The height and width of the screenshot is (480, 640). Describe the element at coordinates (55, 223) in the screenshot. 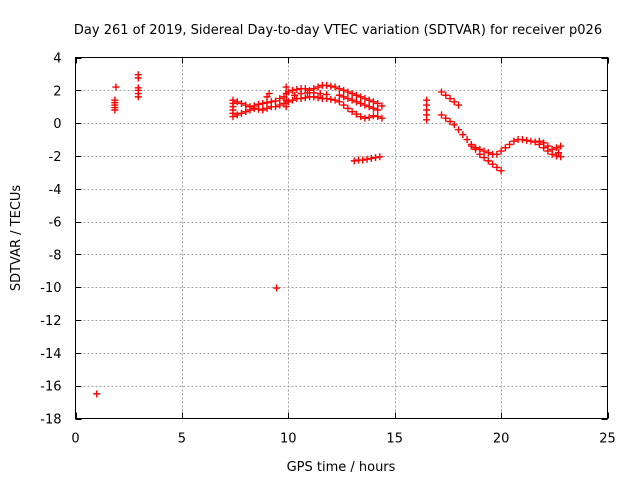

I see `y-tick-label: -6` at that location.